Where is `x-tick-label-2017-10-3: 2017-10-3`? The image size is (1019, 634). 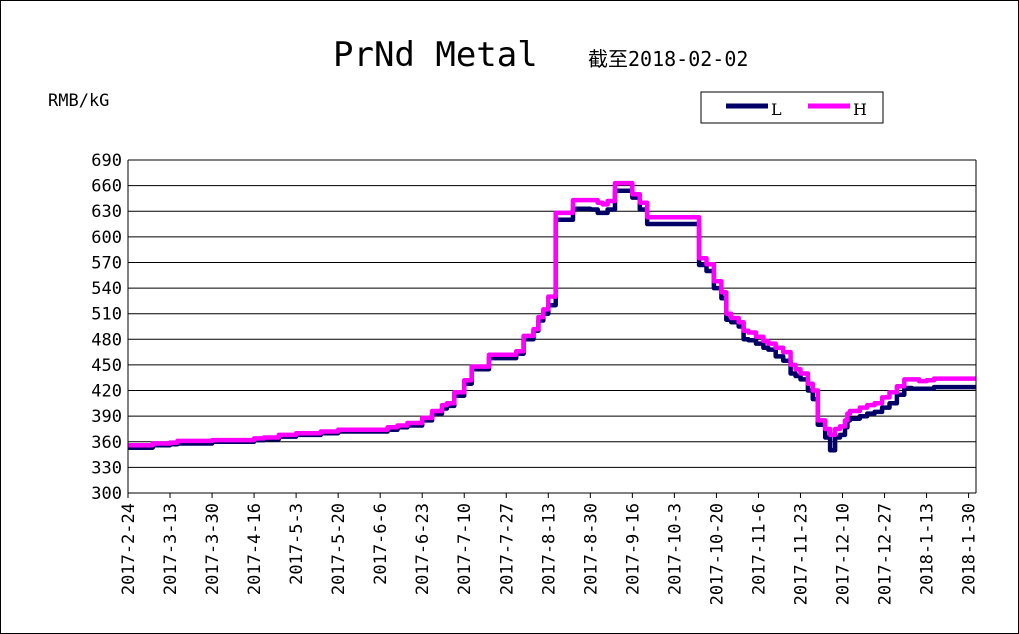
x-tick-label-2017-10-3: 2017-10-3 is located at coordinates (675, 549).